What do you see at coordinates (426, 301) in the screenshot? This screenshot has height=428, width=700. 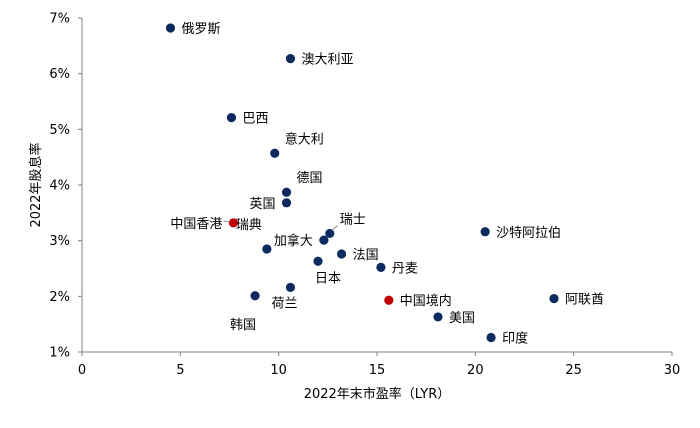 I see `point-label: 中国境内` at bounding box center [426, 301].